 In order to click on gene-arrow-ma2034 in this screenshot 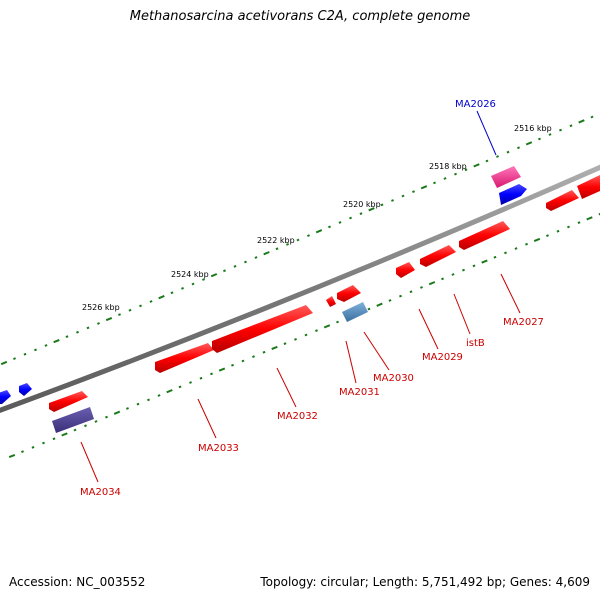, I will do `click(68, 401)`.